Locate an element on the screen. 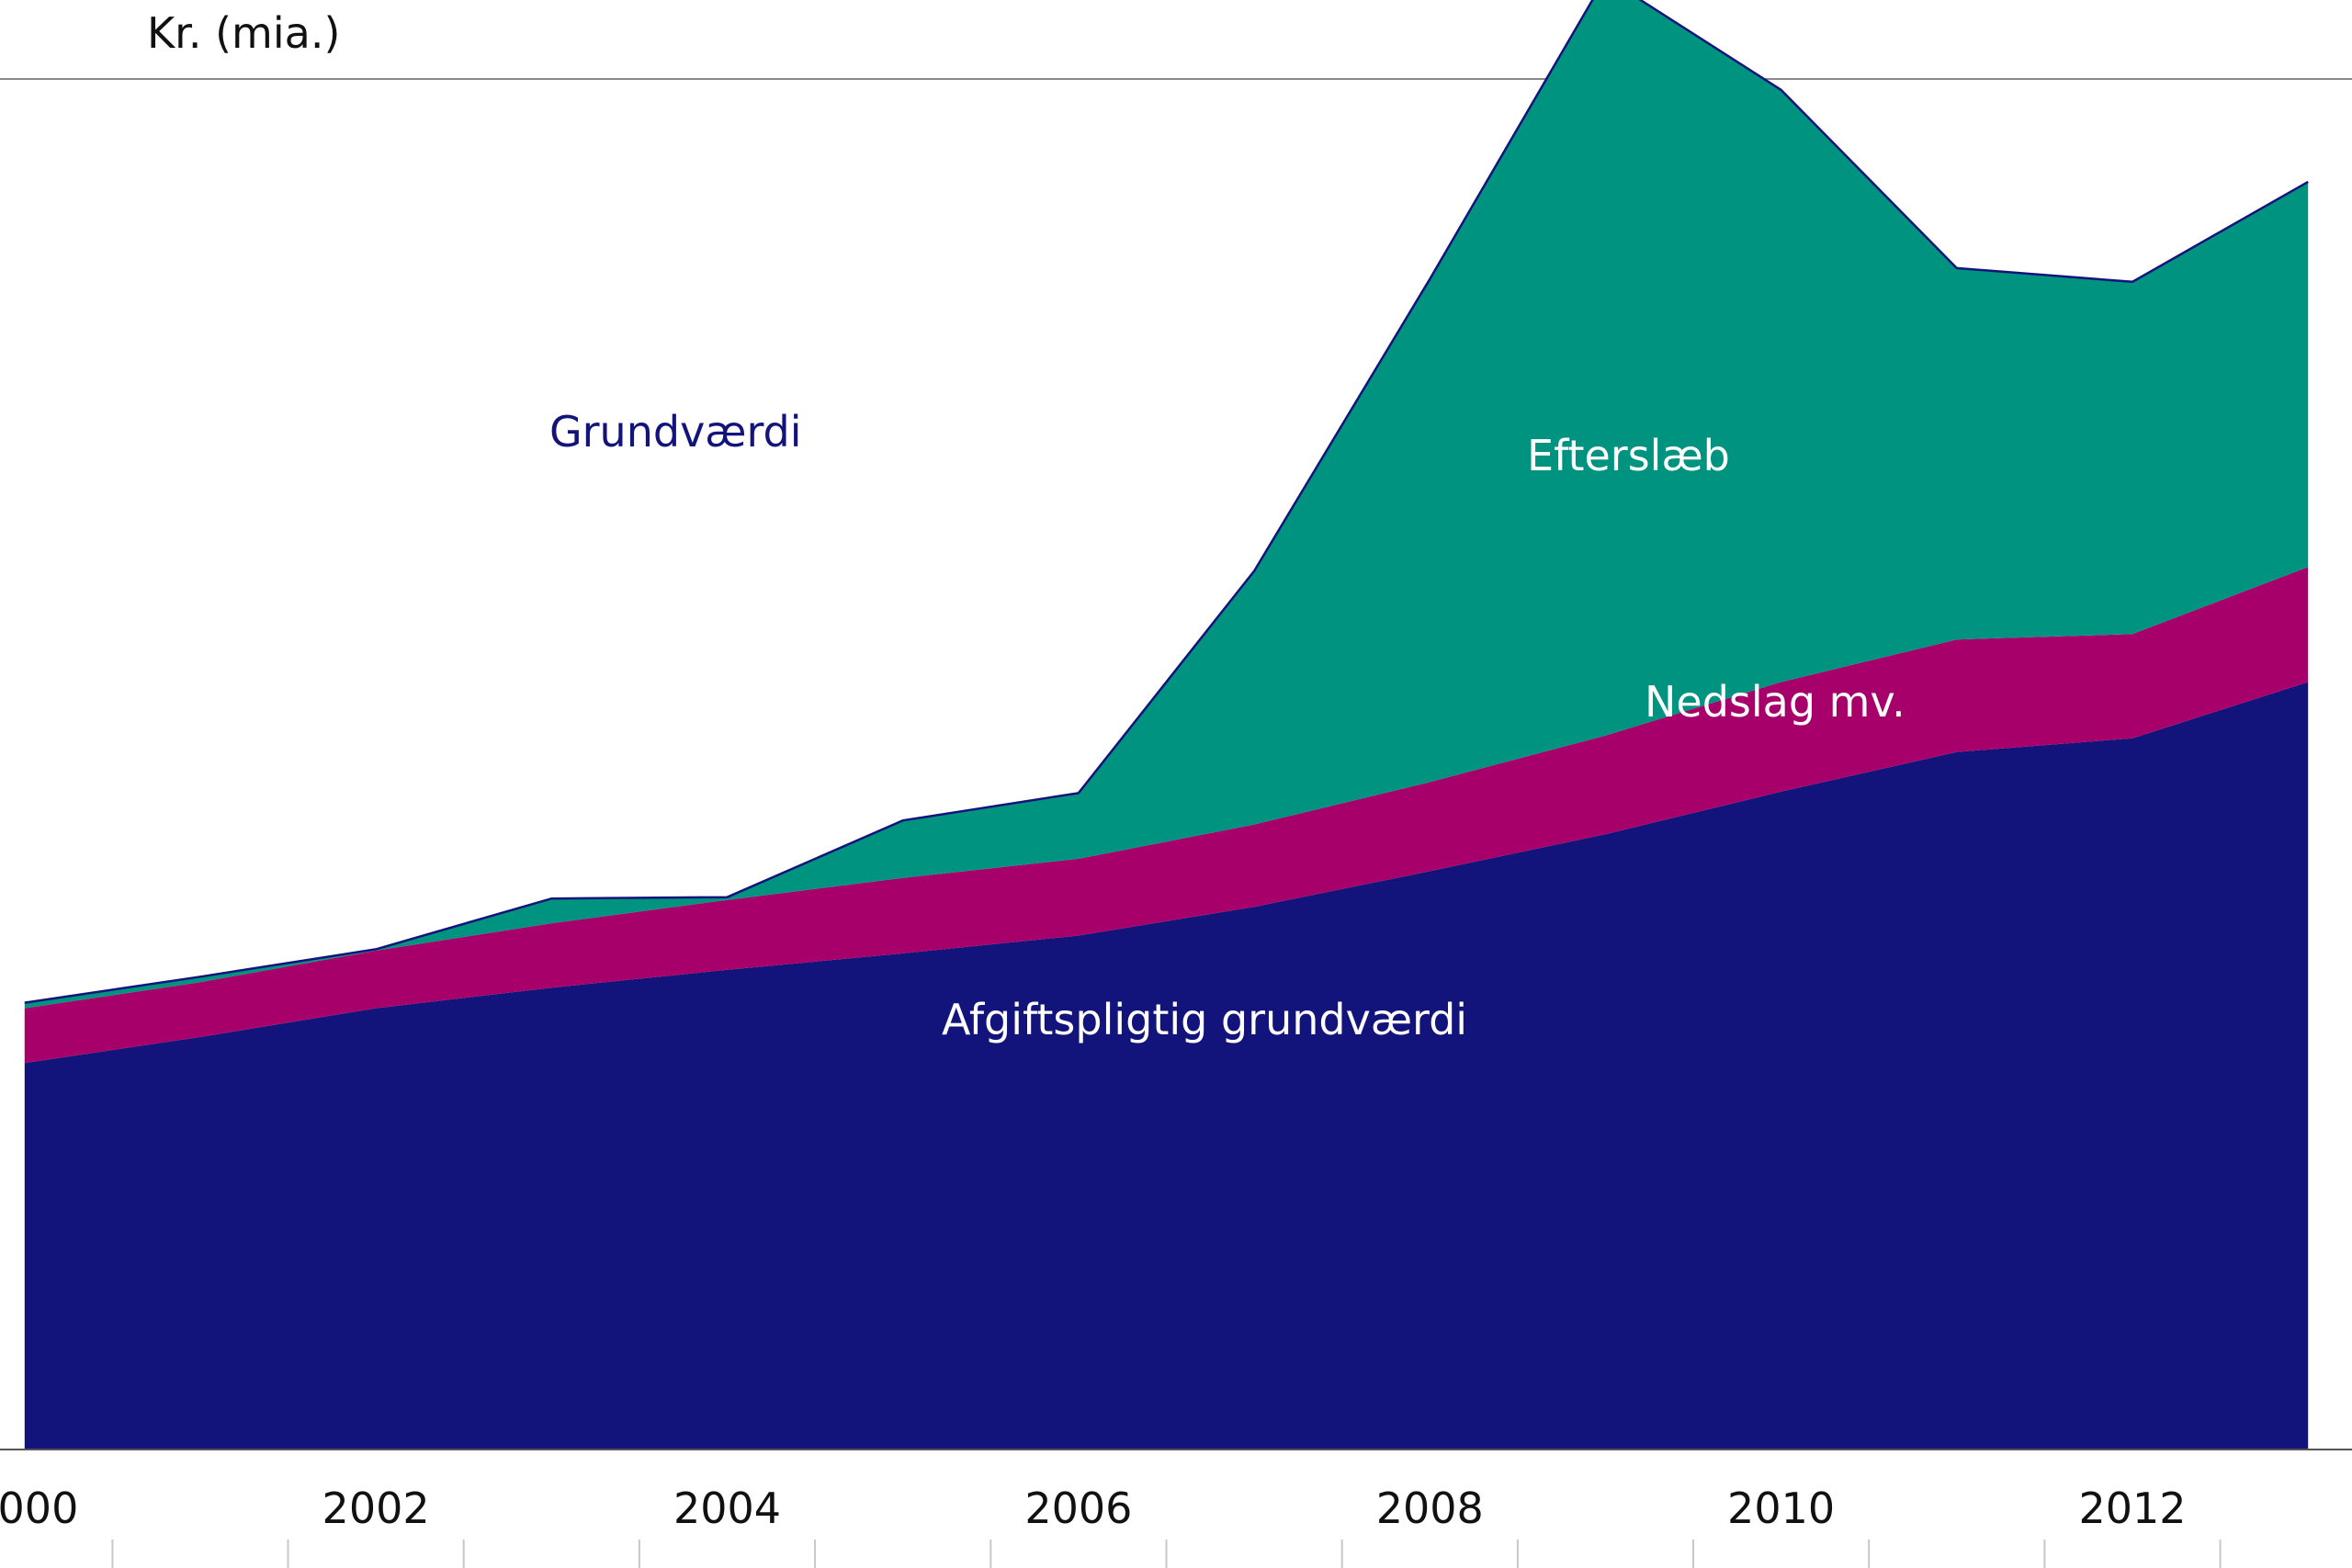 This screenshot has height=1568, width=2352. x-tick-label: 2004 is located at coordinates (727, 1508).